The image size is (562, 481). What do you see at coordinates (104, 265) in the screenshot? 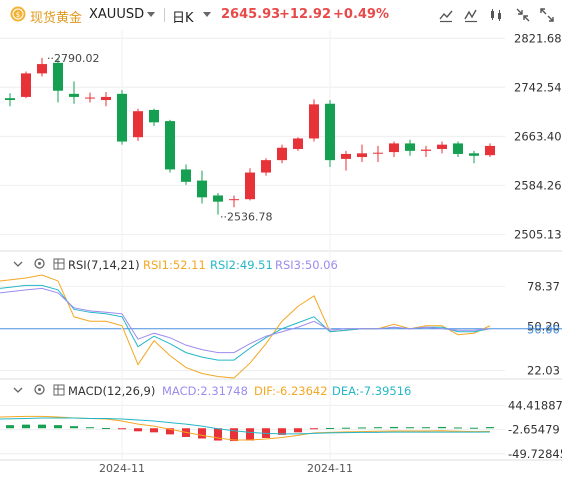
I see `rsi-title: RSI(7,14,21)` at bounding box center [104, 265].